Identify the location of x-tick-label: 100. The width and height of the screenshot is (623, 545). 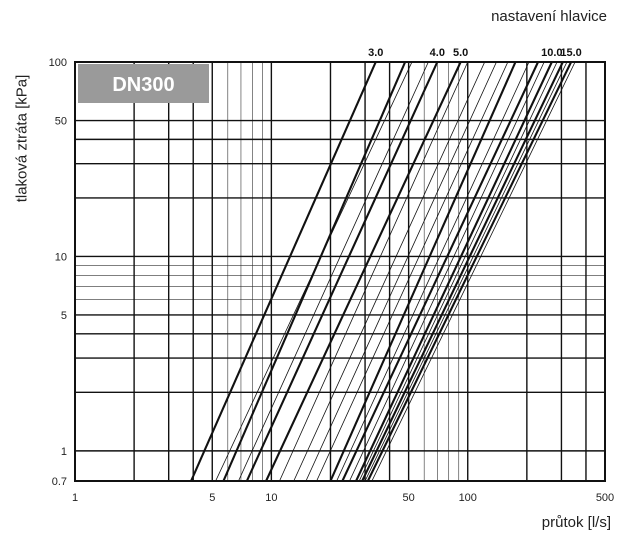
(468, 498).